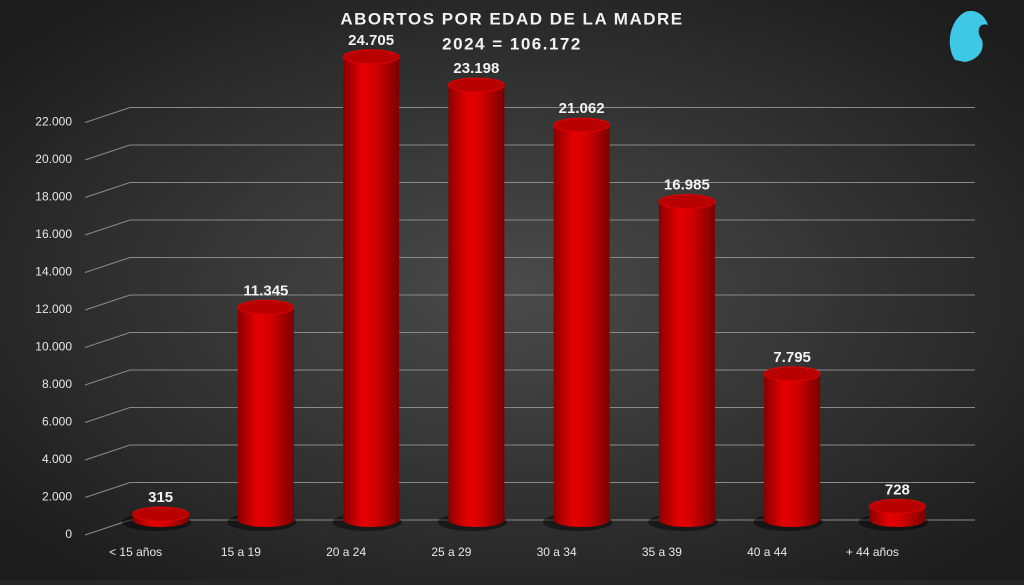  Describe the element at coordinates (371, 40) in the screenshot. I see `value-label: 24.705` at that location.